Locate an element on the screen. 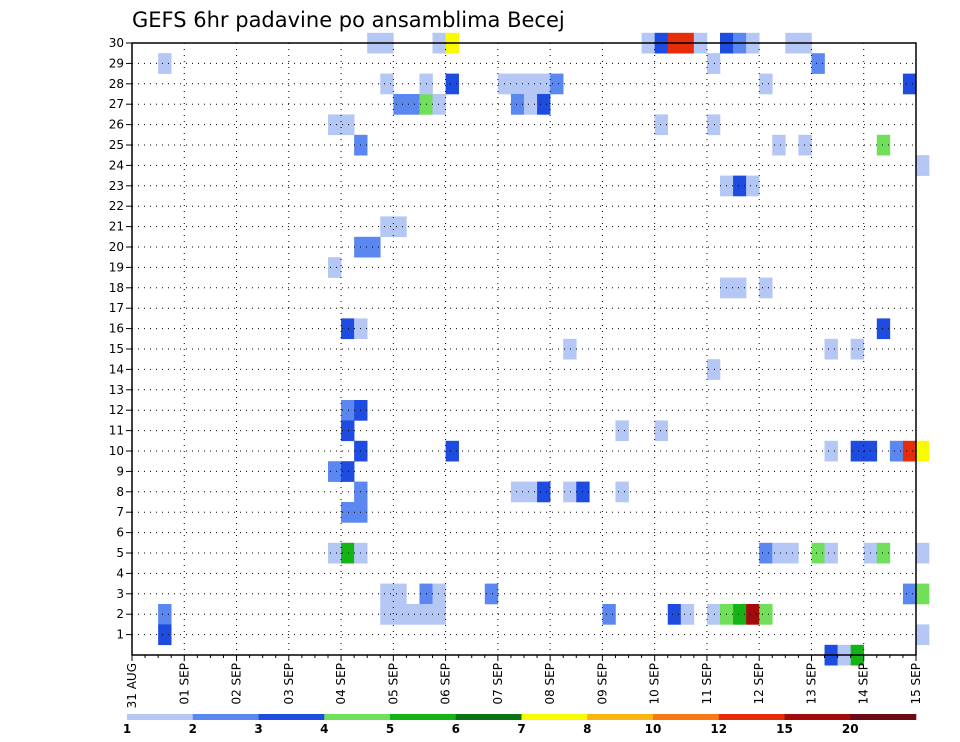 Image resolution: width=960 pixels, height=742 pixels. y-tick-label: 17 is located at coordinates (116, 308).